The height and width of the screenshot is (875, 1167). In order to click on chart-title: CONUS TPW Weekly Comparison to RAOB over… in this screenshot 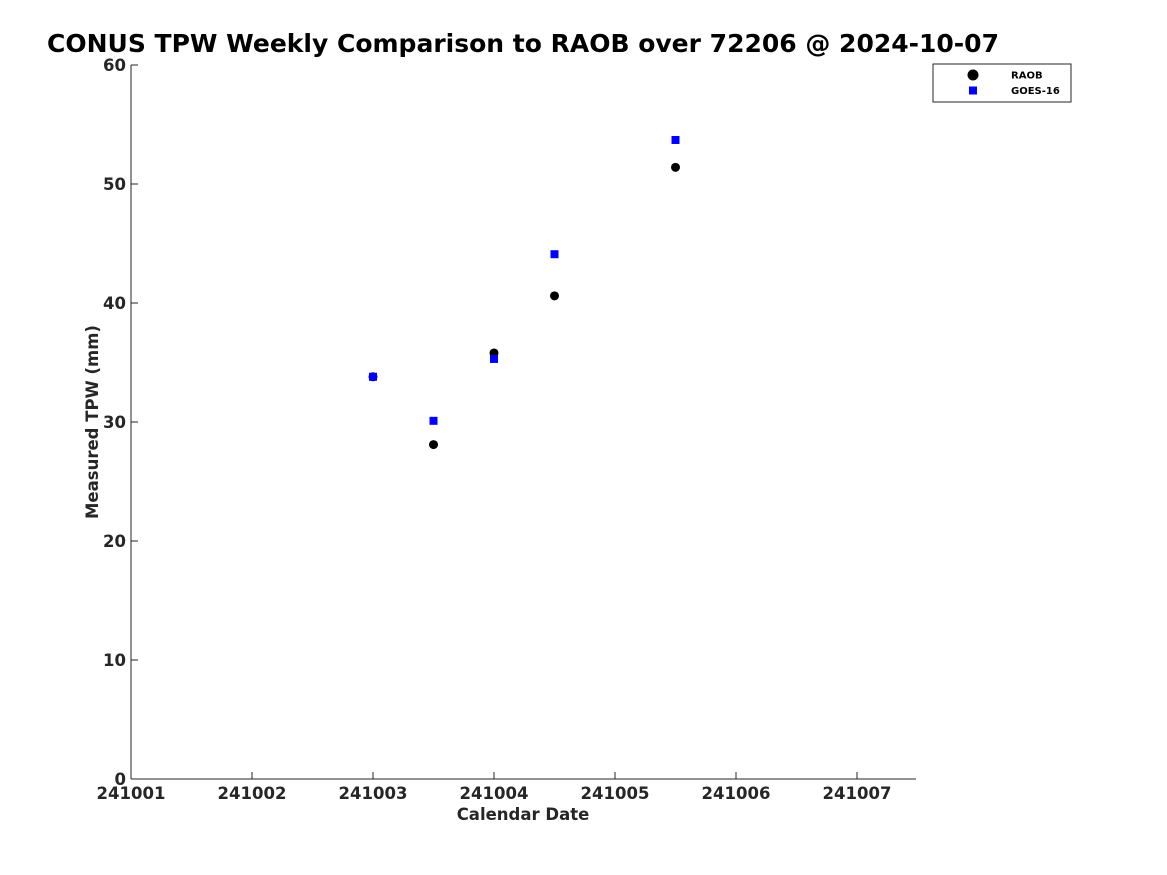, I will do `click(523, 43)`.